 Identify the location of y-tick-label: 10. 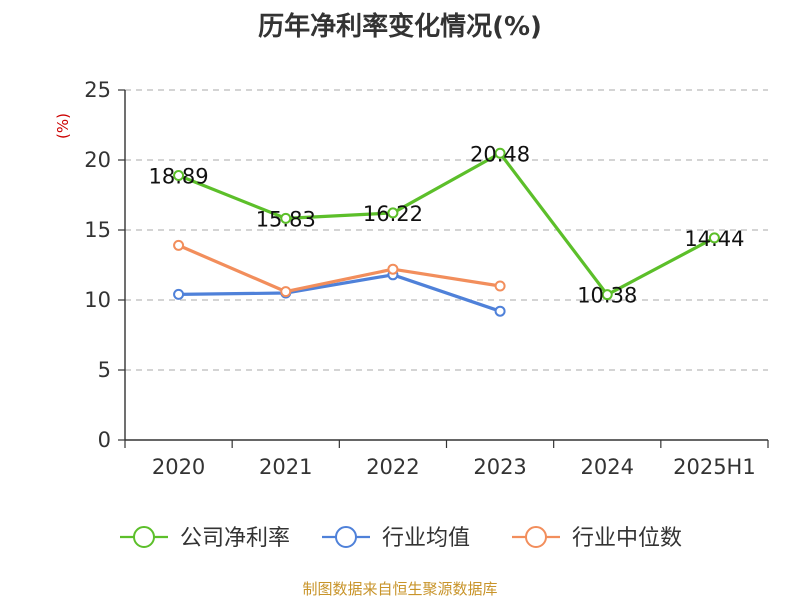
(97, 300).